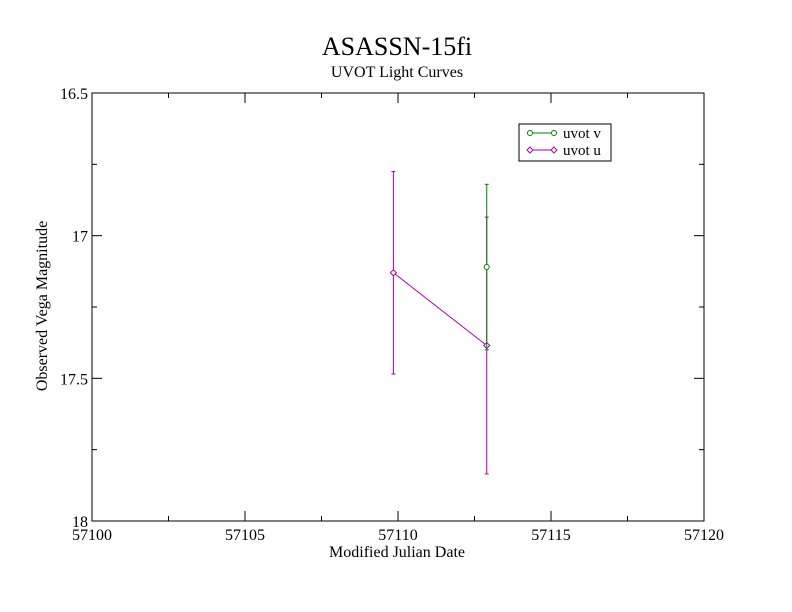 The height and width of the screenshot is (612, 792). What do you see at coordinates (397, 46) in the screenshot?
I see `chart-title: ASASSN-15fi` at bounding box center [397, 46].